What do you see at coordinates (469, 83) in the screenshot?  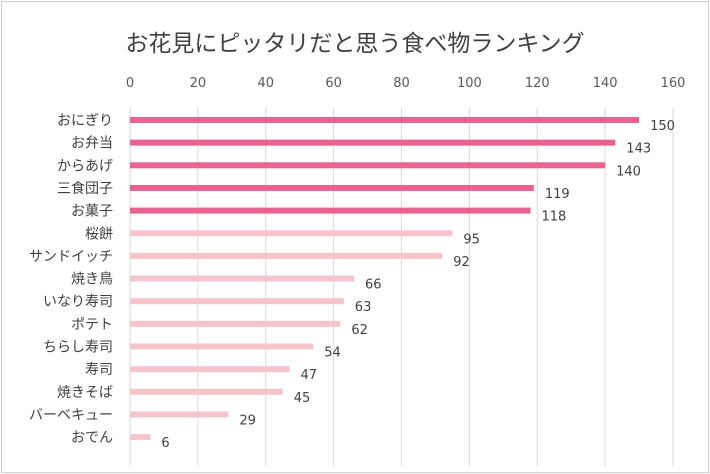 I see `x-tick-label: 100` at bounding box center [469, 83].